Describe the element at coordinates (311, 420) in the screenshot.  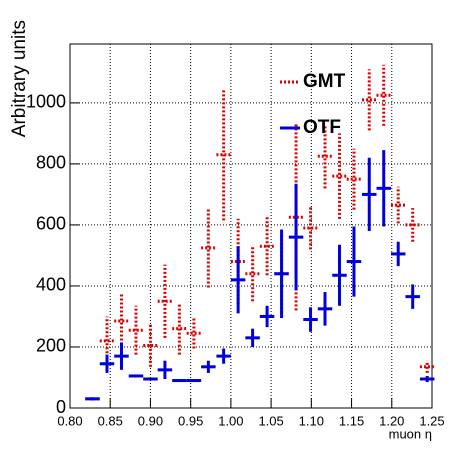
I see `x-tick-label: 1.10` at that location.